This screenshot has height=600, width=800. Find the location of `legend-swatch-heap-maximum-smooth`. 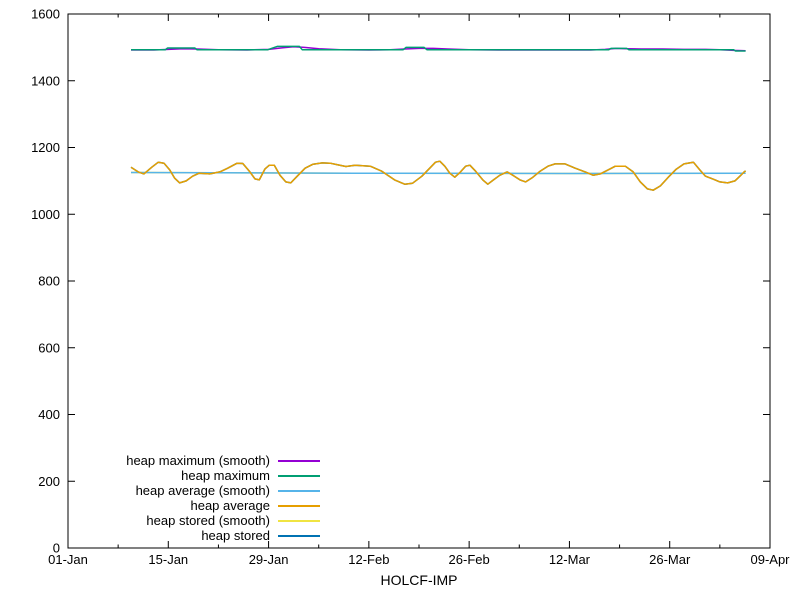

legend-swatch-heap-maximum-smooth is located at coordinates (299, 460).